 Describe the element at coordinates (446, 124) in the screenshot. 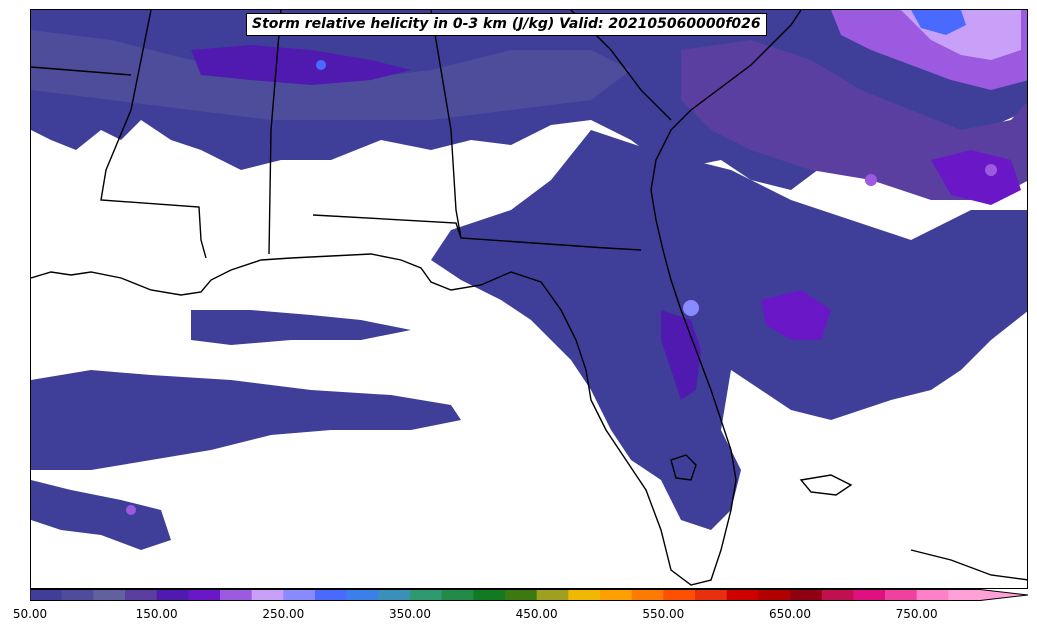

I see `state-border-al-ga` at that location.